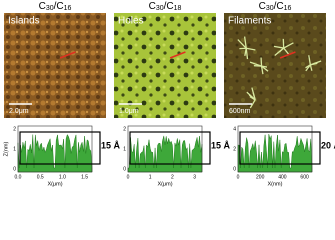  What do you see at coordinates (304, 177) in the screenshot?
I see `x-tick-label: 600` at bounding box center [304, 177].